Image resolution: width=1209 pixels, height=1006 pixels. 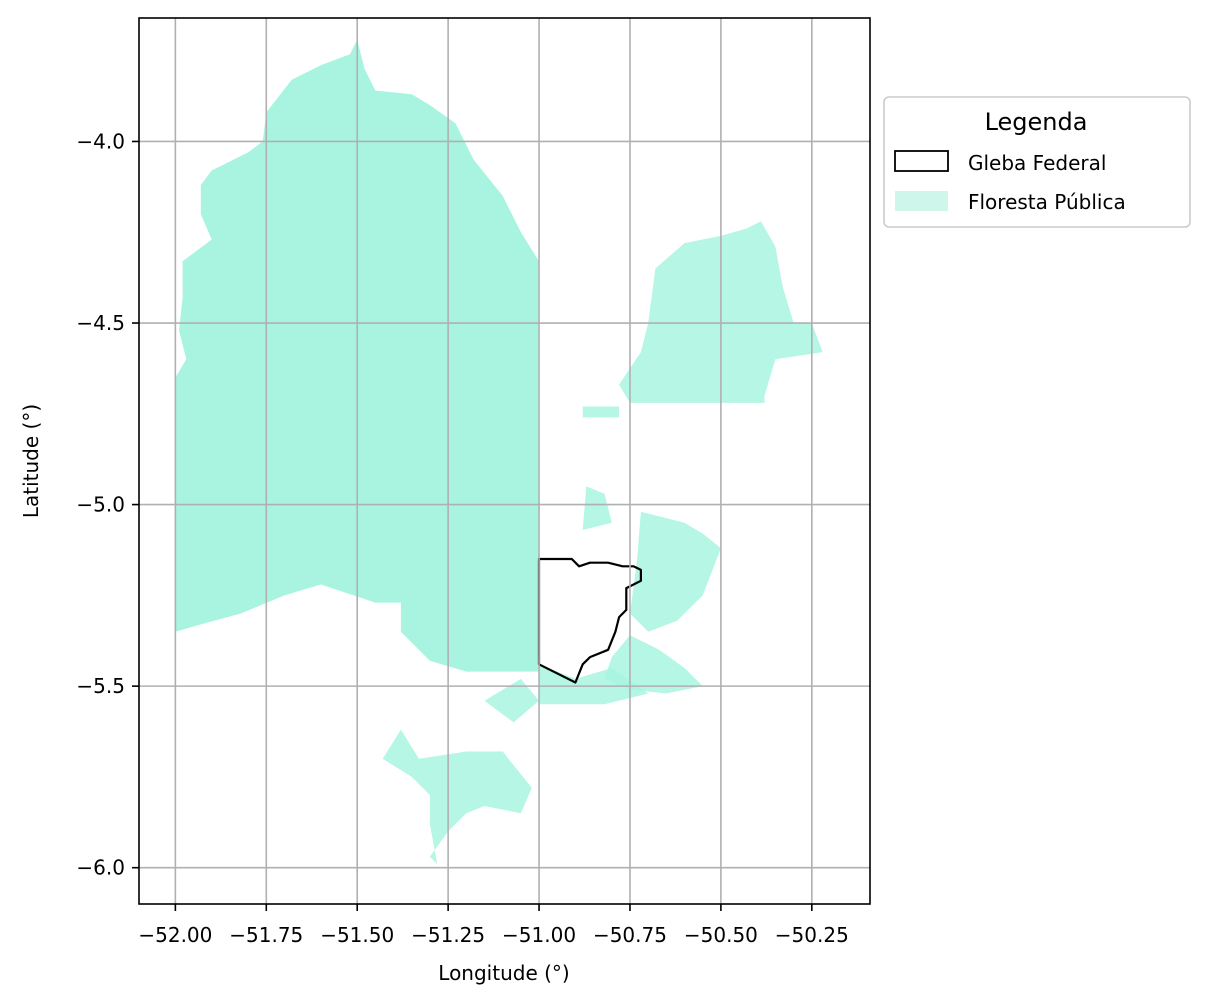 I want to click on x-tick-label: −51.75, so click(x=266, y=935).